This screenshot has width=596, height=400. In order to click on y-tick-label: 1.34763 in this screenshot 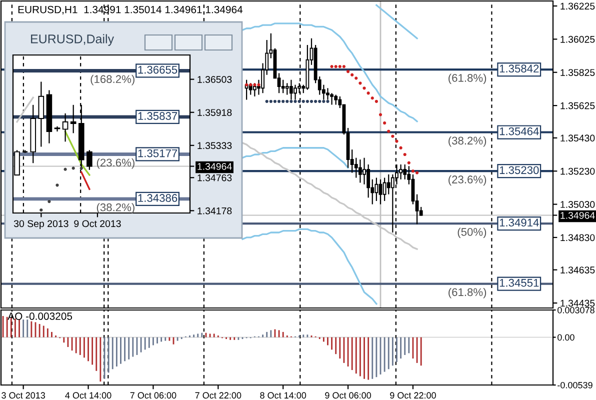, I will do `click(215, 178)`.